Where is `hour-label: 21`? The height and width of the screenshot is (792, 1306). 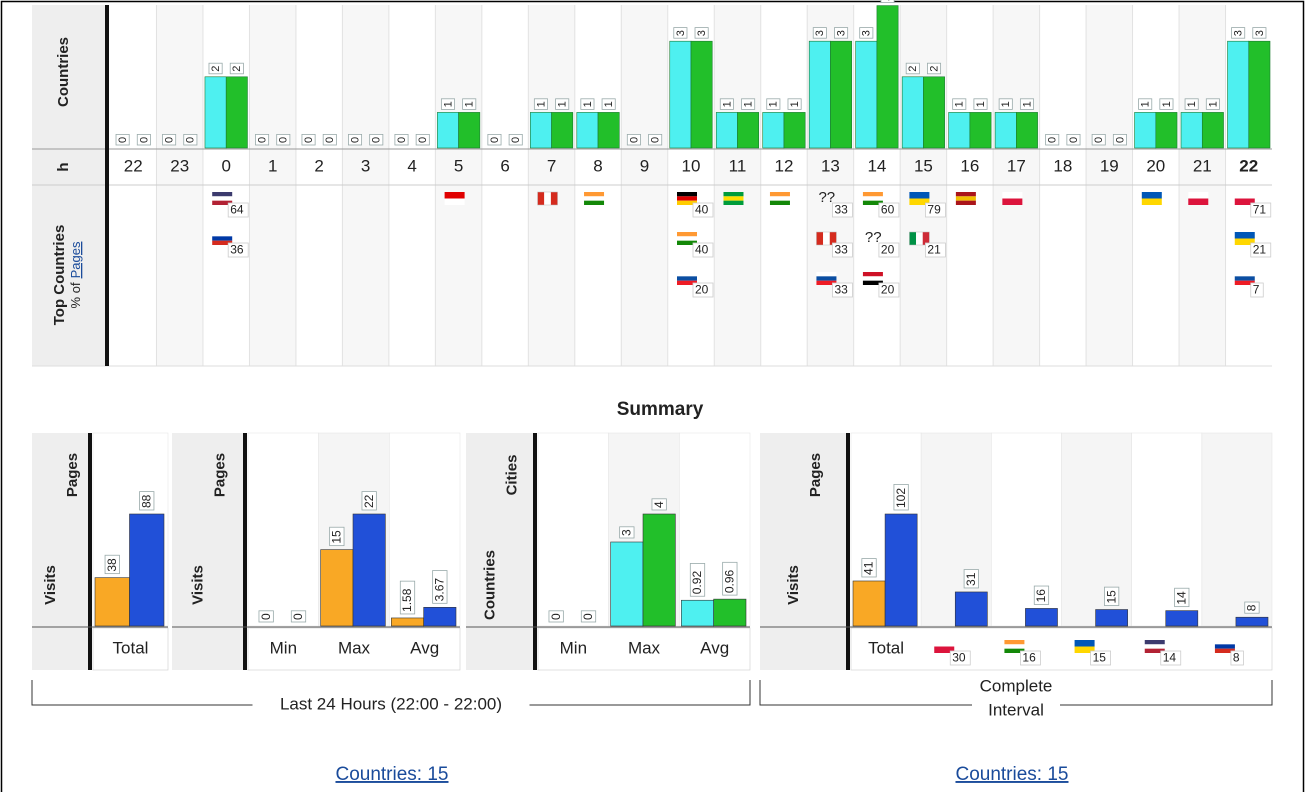
hour-label: 21 is located at coordinates (1202, 165).